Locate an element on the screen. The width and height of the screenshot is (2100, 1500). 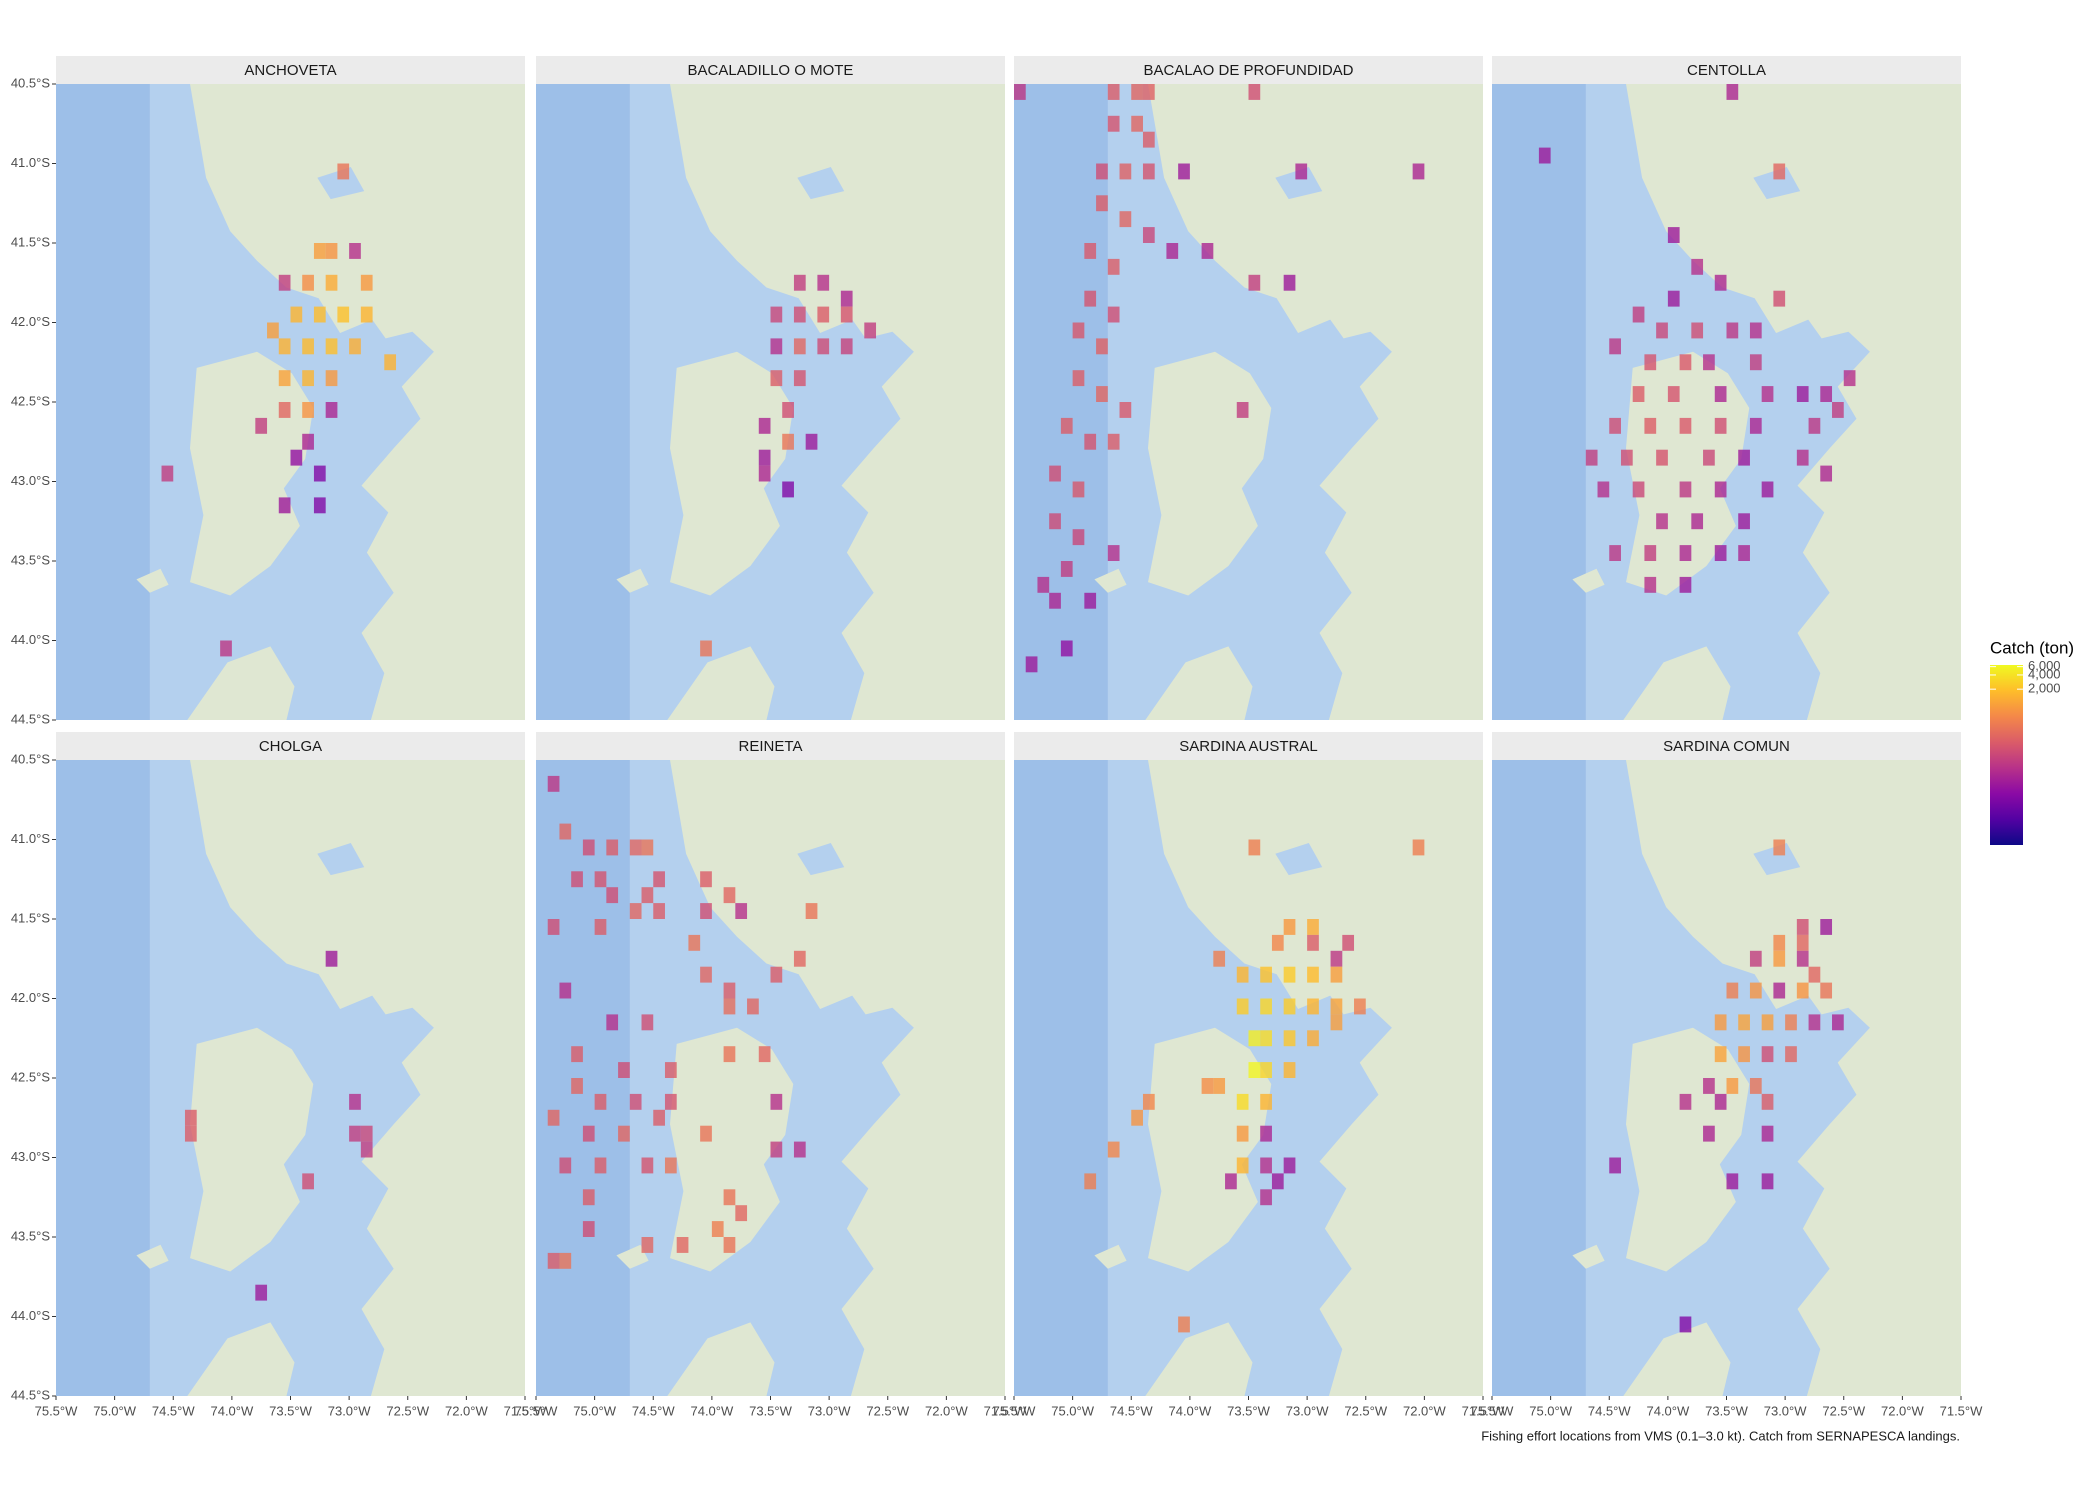
y-tick-label: 43.5°S is located at coordinates (31, 559).